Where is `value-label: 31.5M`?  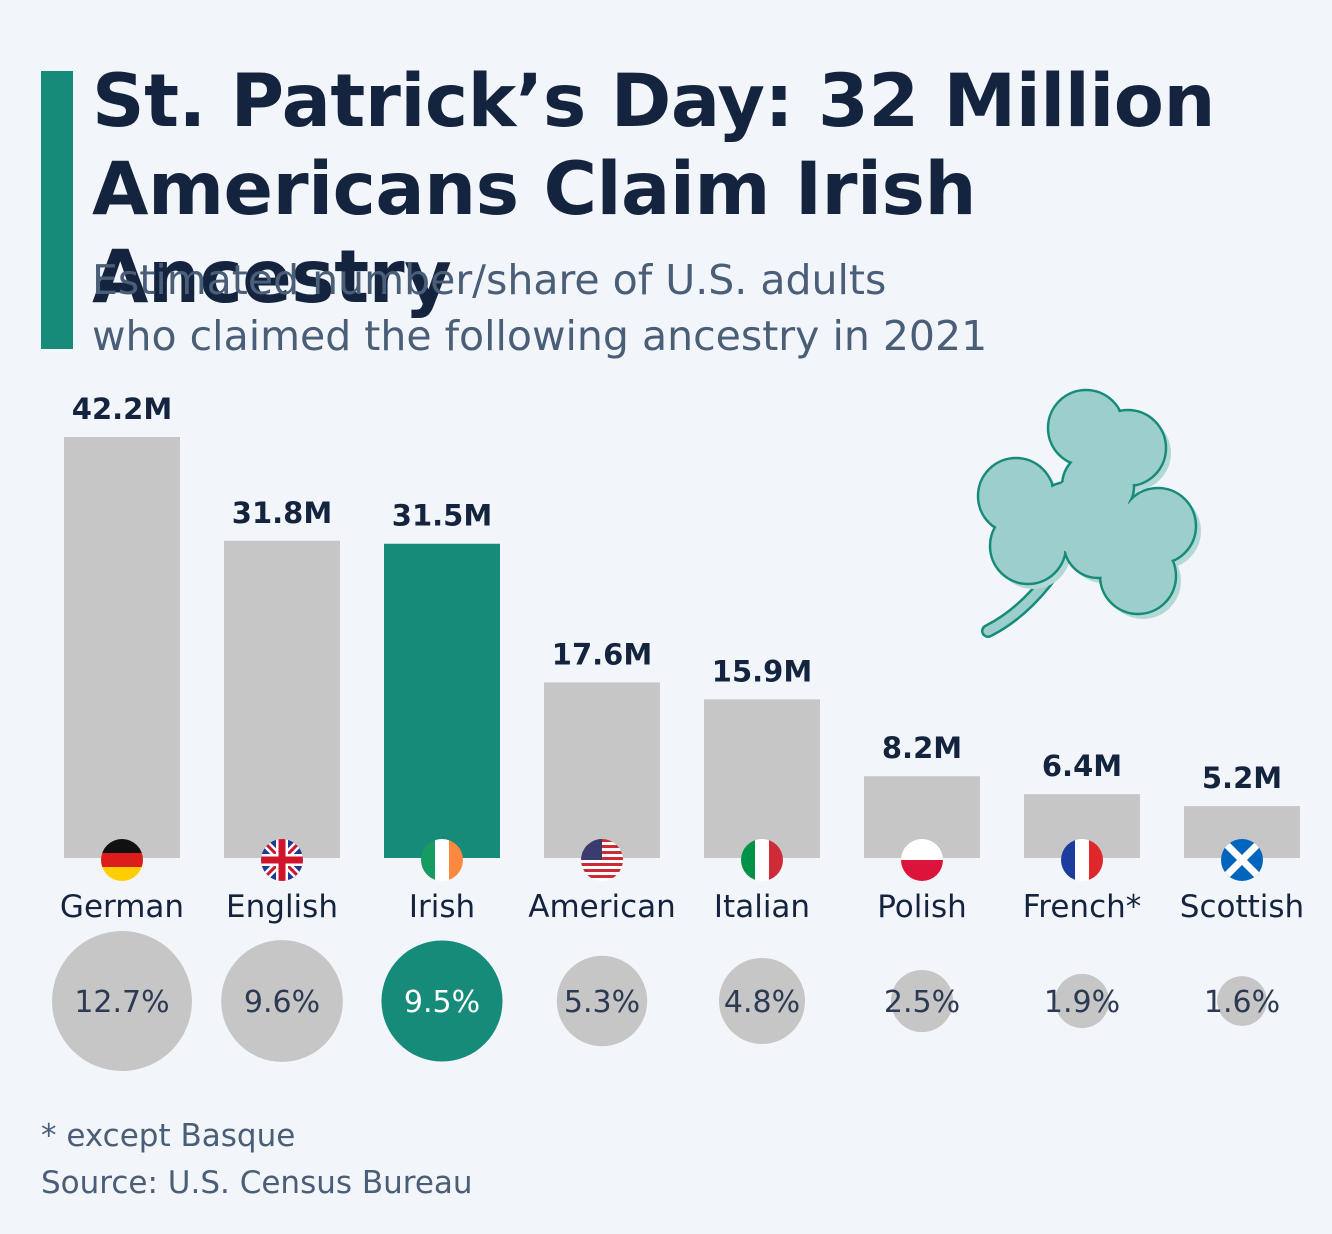
value-label: 31.5M is located at coordinates (442, 516).